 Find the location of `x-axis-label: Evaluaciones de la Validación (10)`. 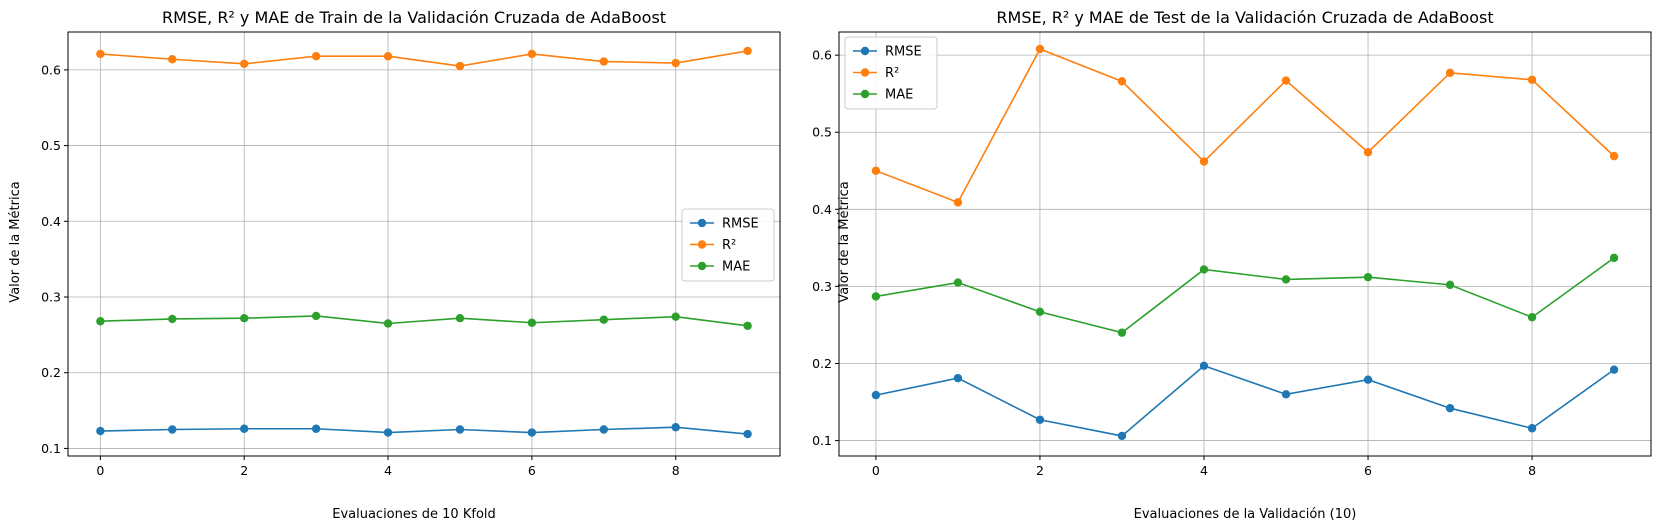

x-axis-label: Evaluaciones de la Validación (10) is located at coordinates (1245, 514).